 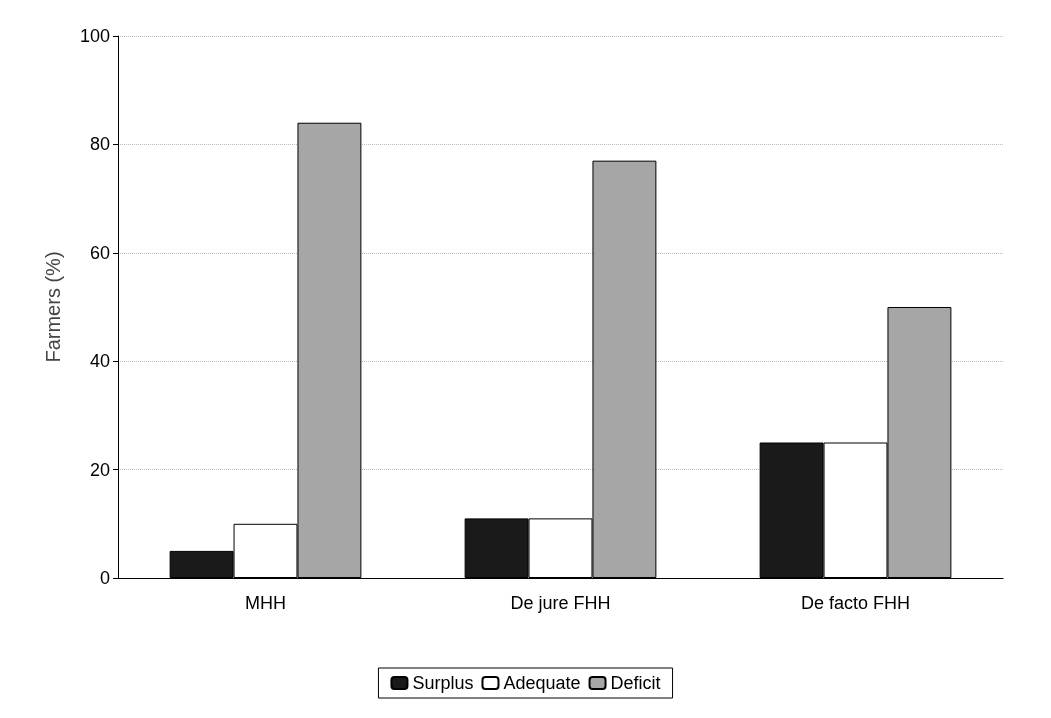 I want to click on y-tick-label: 20, so click(x=99, y=469).